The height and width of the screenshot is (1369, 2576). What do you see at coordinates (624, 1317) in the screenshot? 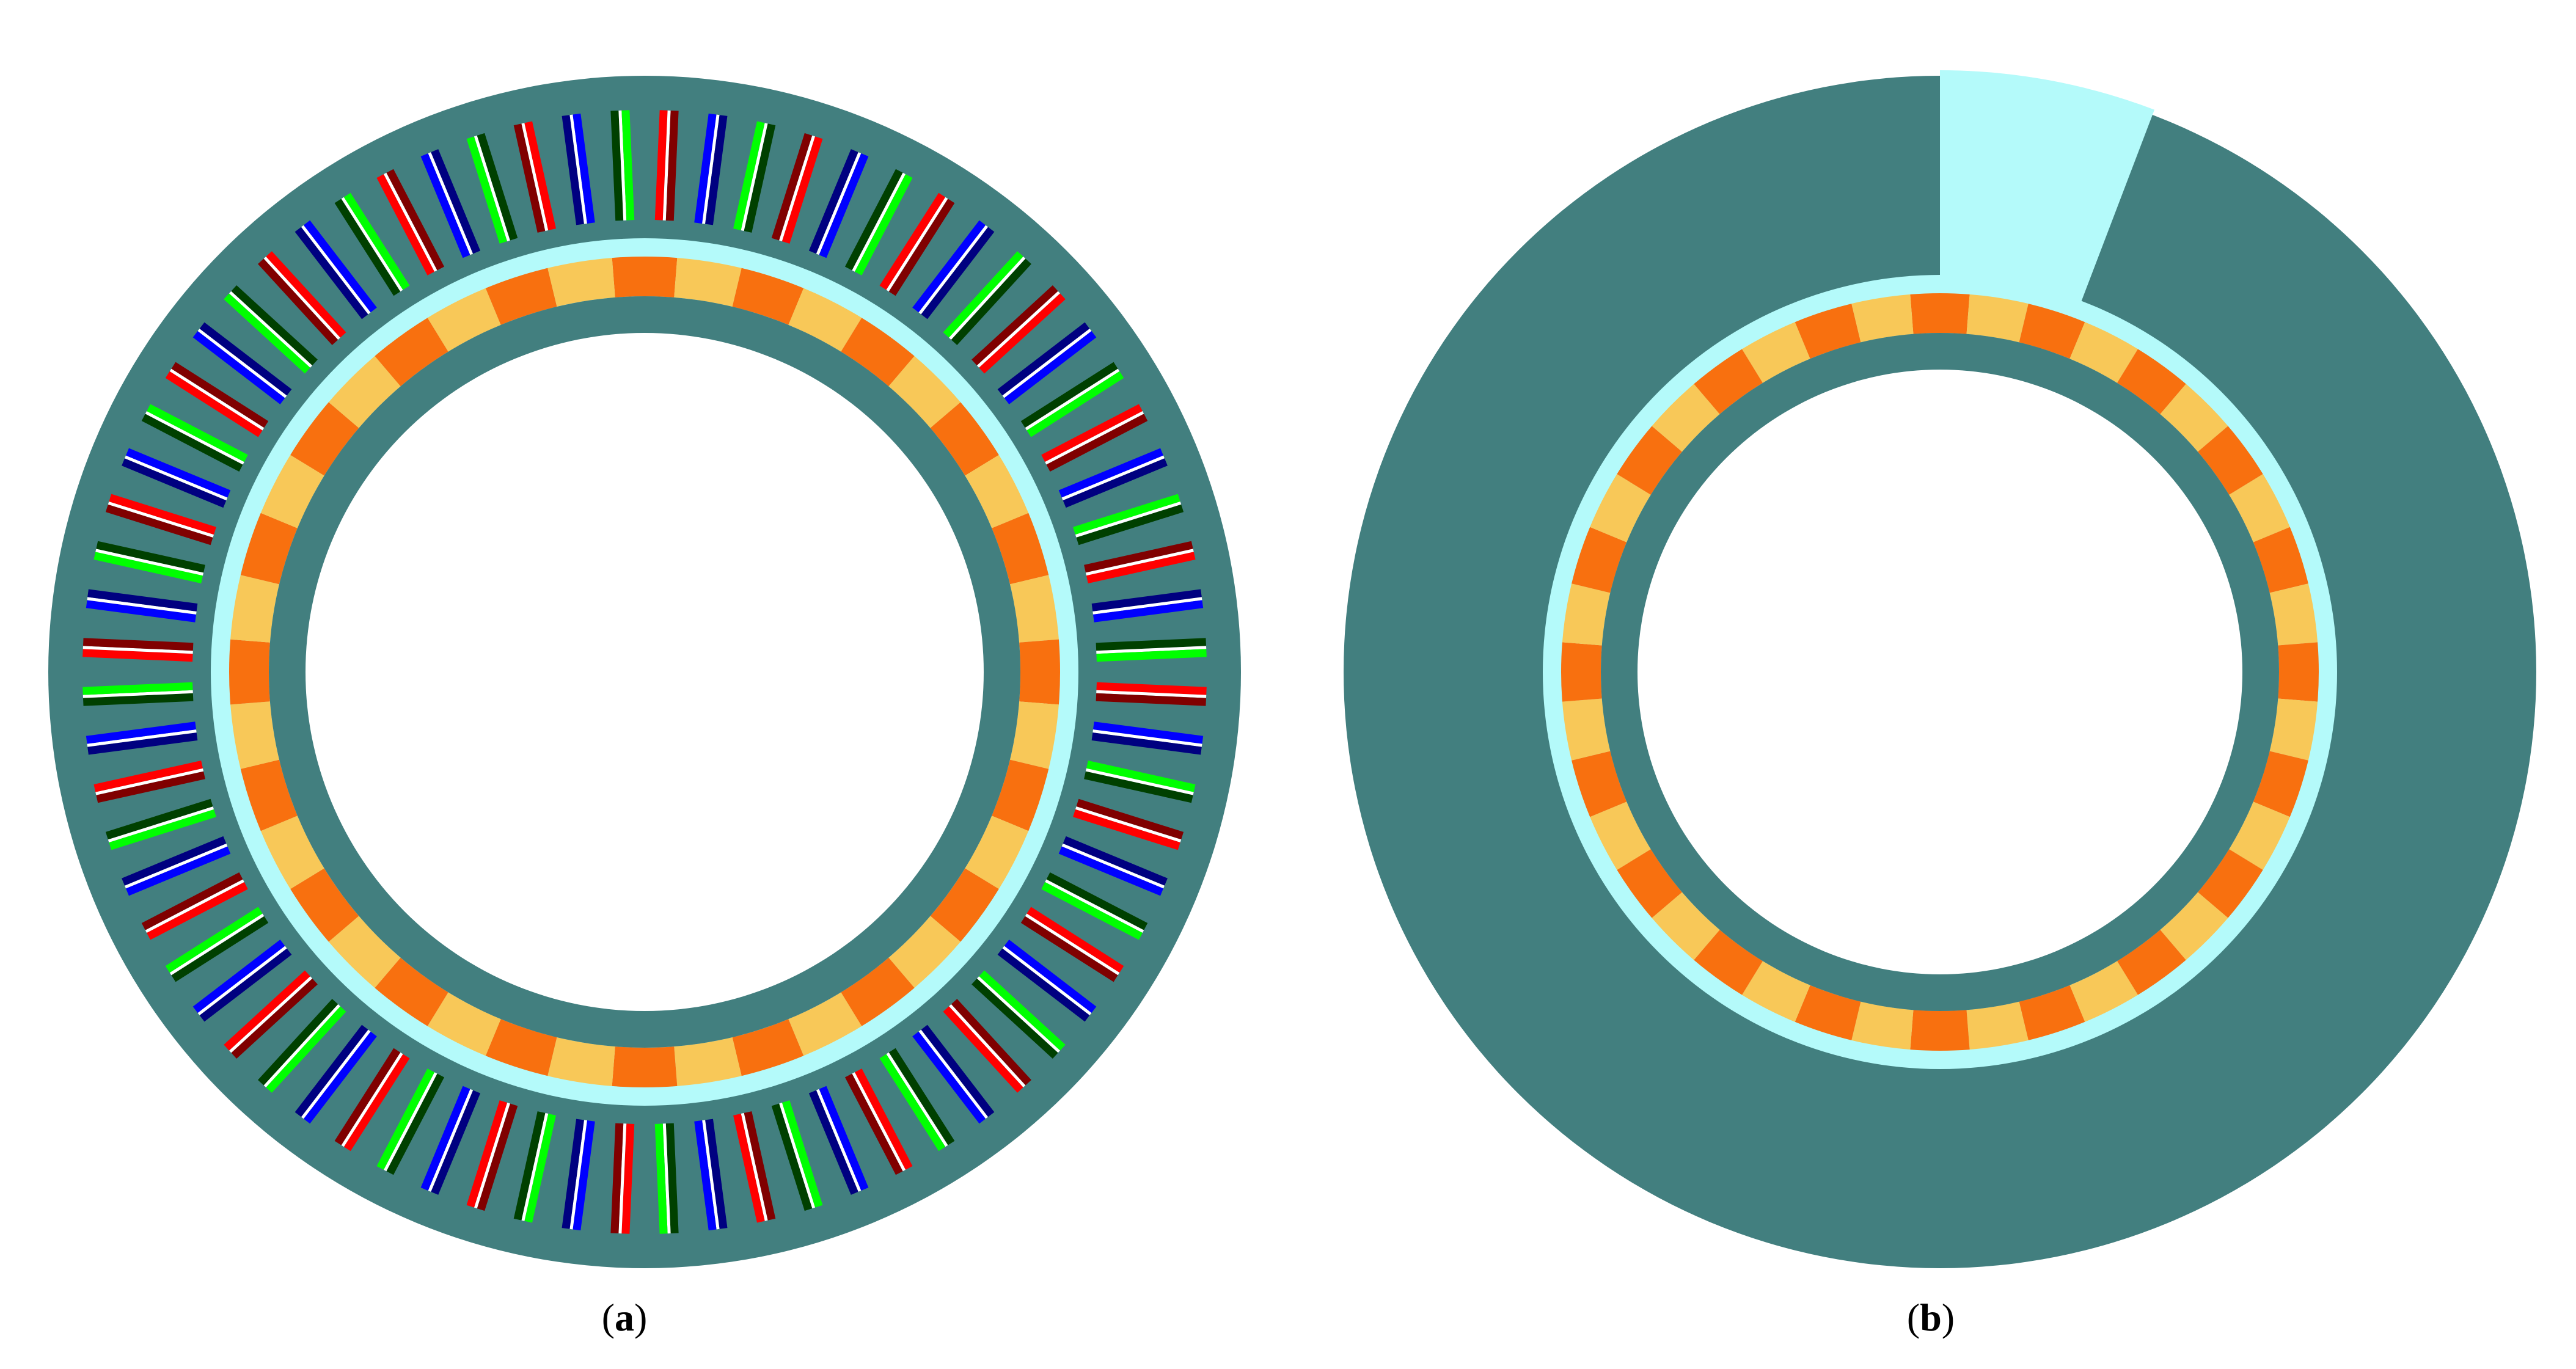
I see `panel-a-caption-label: a` at bounding box center [624, 1317].